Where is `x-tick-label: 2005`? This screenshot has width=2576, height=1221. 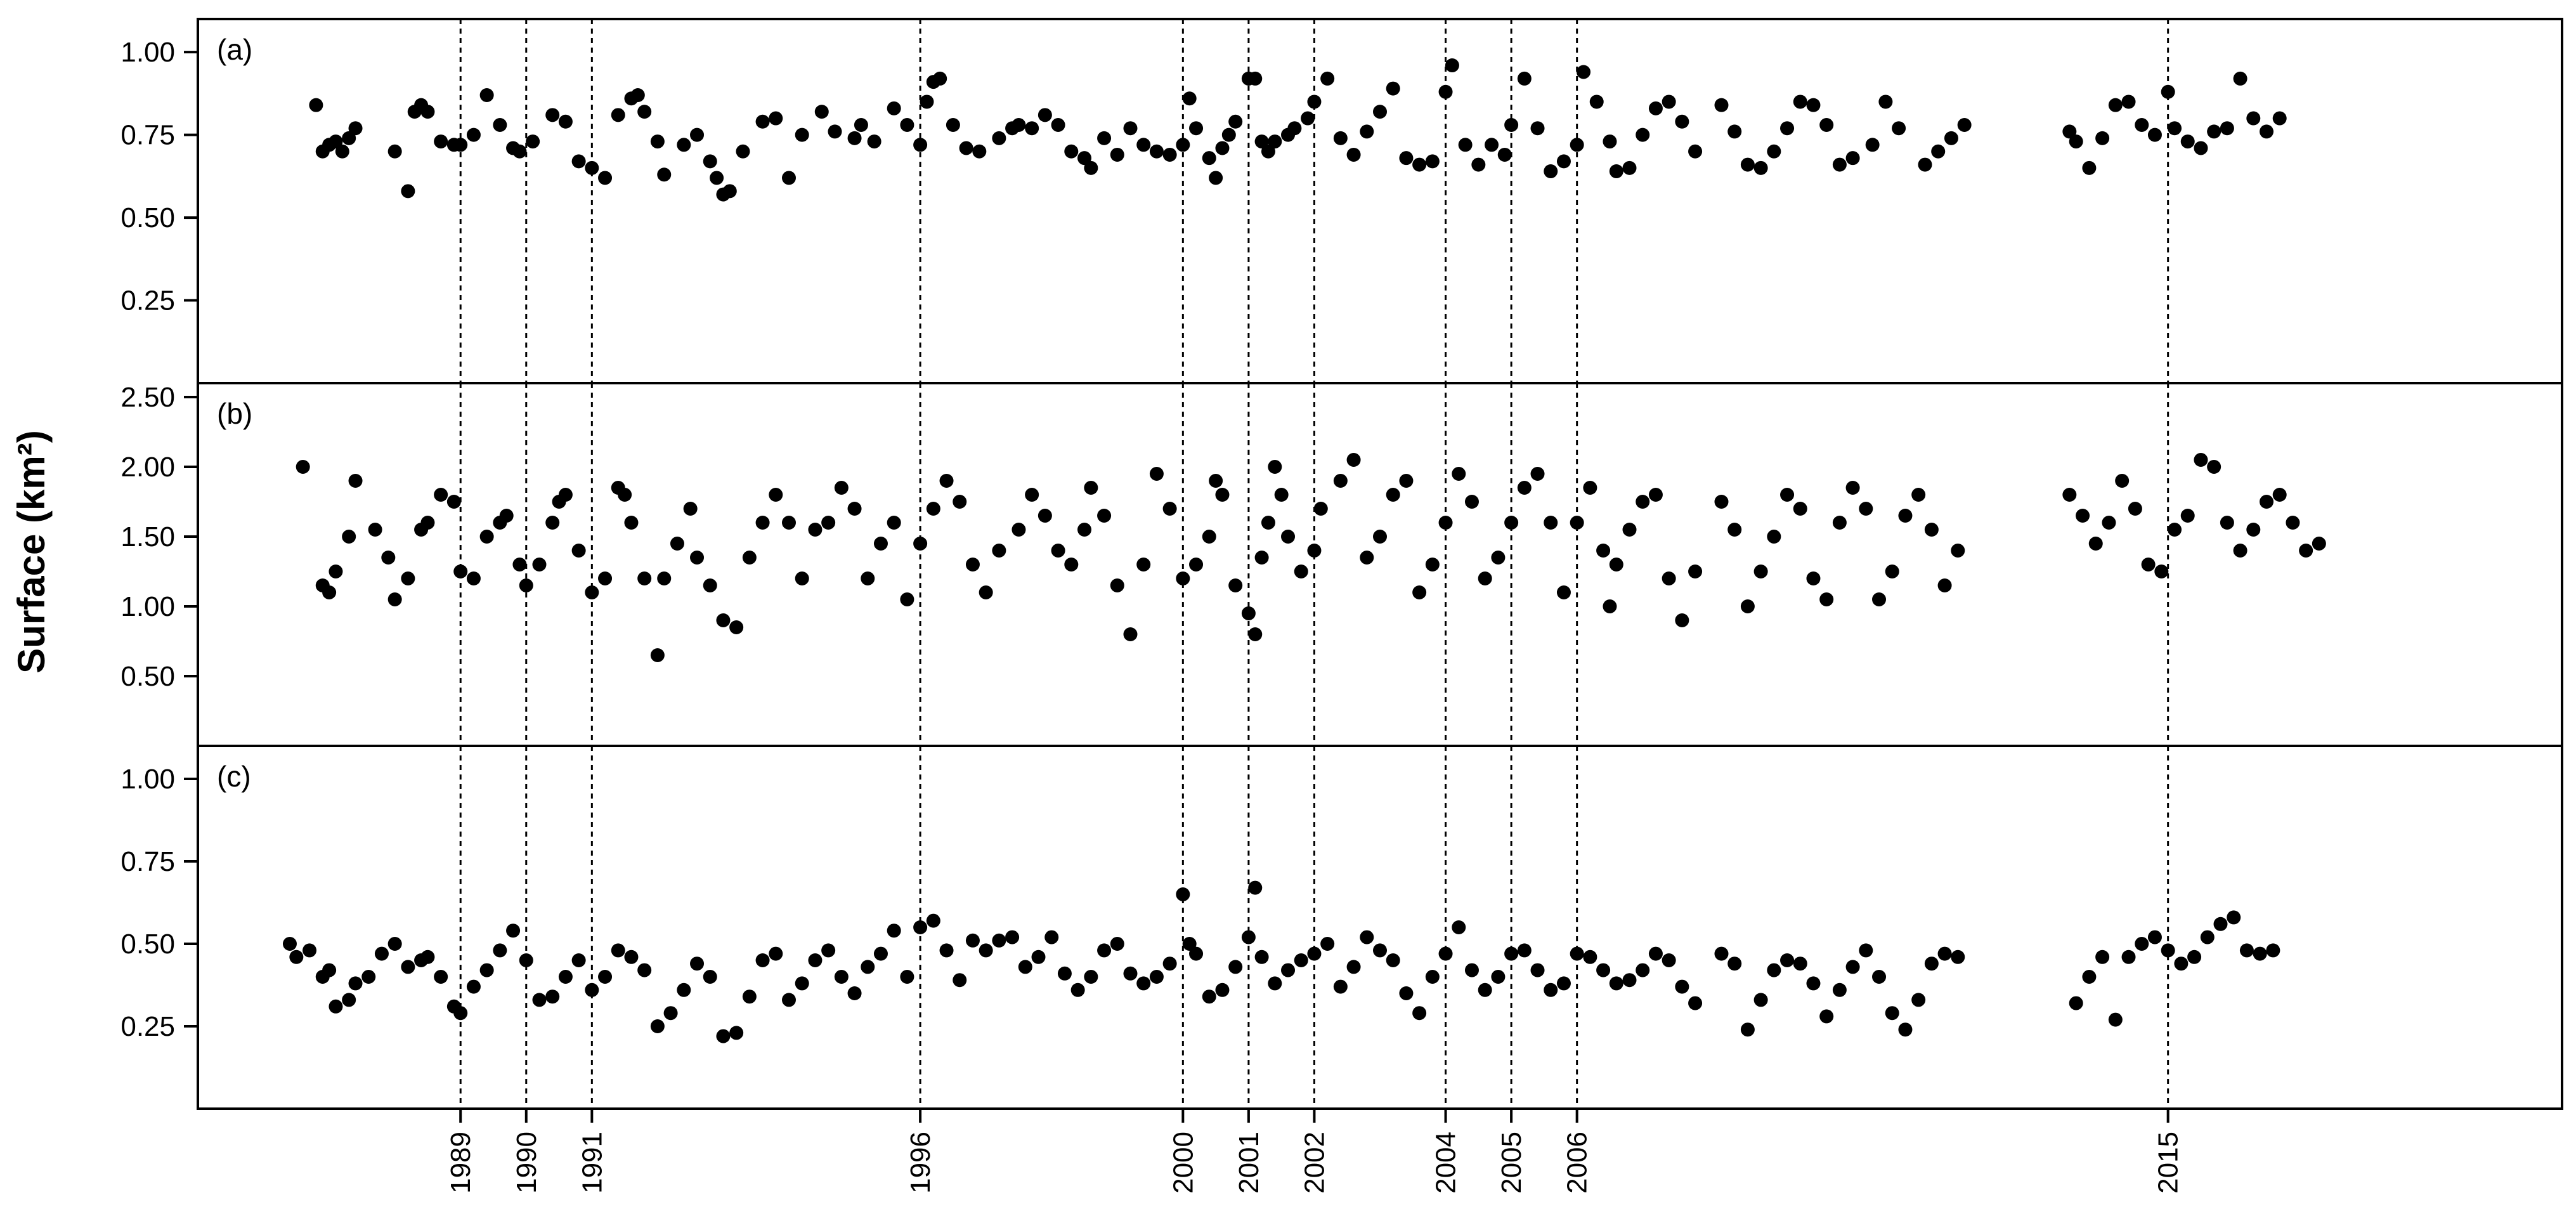 x-tick-label: 2005 is located at coordinates (1511, 1163).